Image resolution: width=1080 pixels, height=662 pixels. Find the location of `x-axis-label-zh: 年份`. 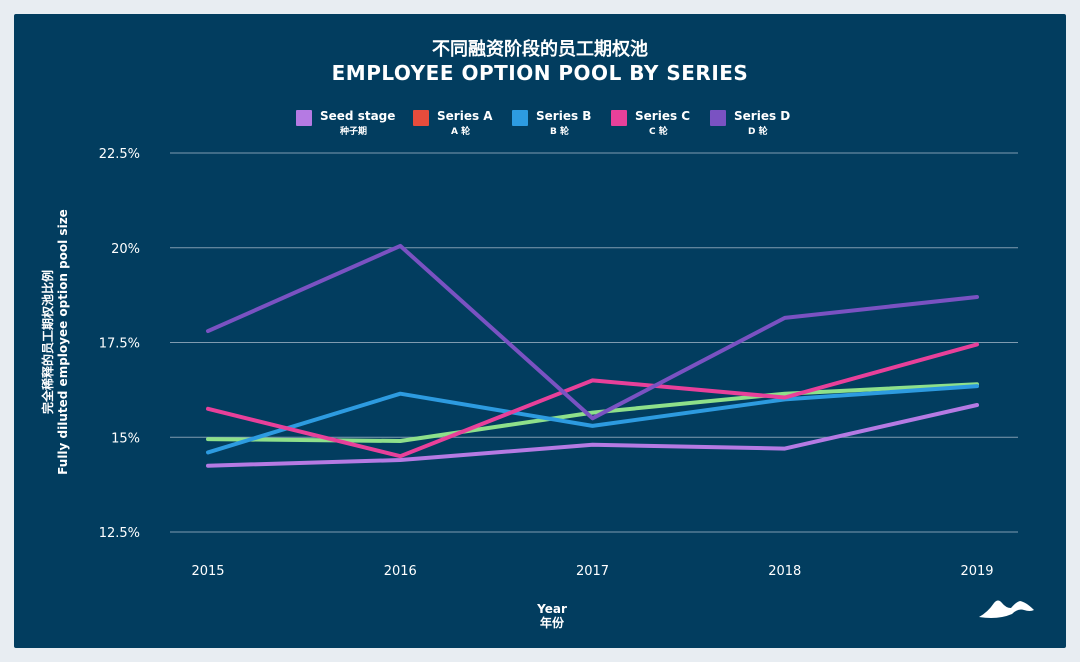

x-axis-label-zh: 年份 is located at coordinates (551, 623).